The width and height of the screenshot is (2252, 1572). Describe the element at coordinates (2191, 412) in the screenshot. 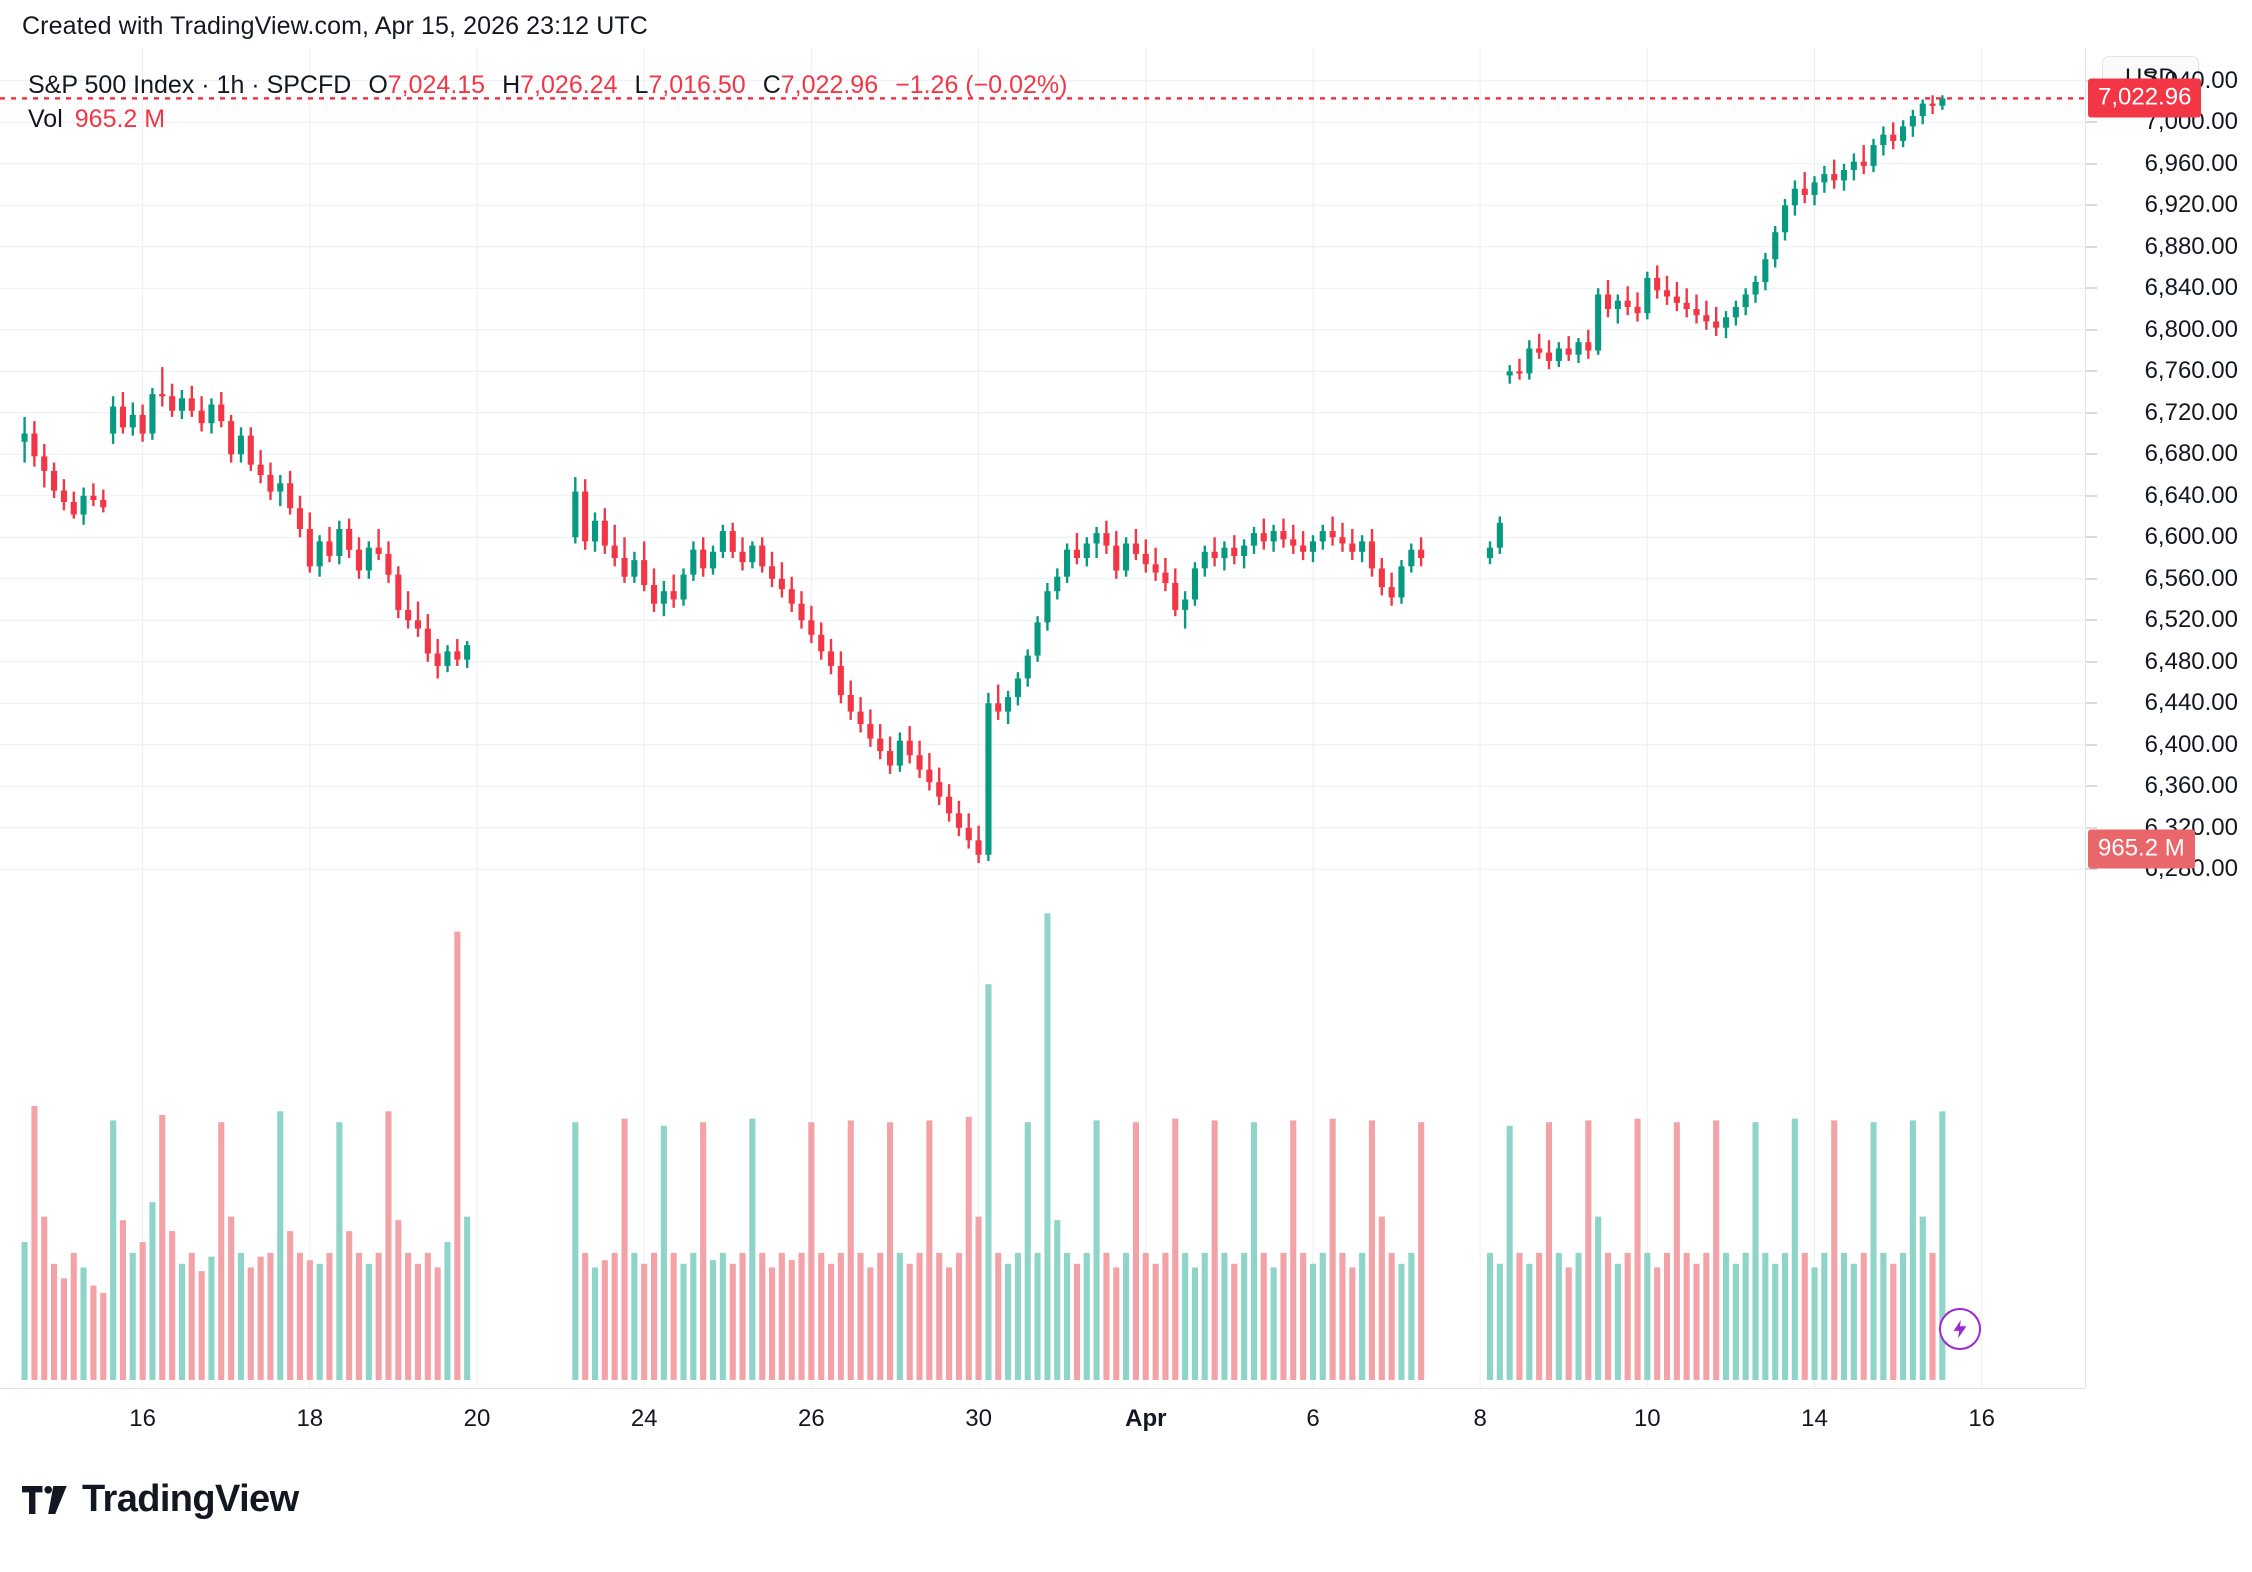

I see `price-tick-label: 6,720.00` at that location.